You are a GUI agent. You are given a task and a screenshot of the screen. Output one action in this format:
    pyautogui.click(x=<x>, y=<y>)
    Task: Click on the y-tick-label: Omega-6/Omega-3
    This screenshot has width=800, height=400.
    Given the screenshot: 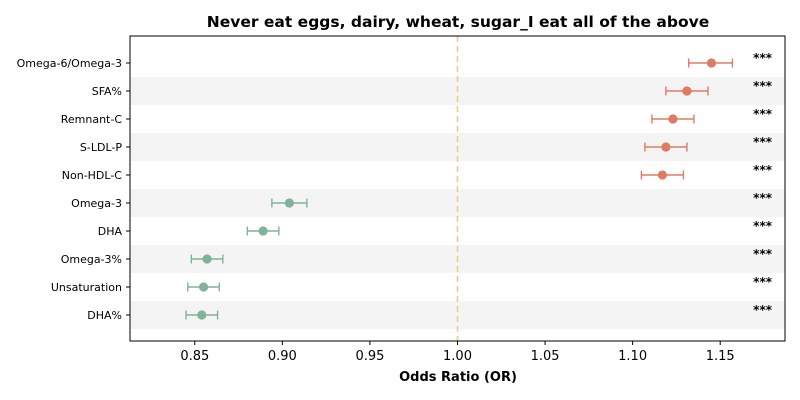 What is the action you would take?
    pyautogui.click(x=69, y=63)
    